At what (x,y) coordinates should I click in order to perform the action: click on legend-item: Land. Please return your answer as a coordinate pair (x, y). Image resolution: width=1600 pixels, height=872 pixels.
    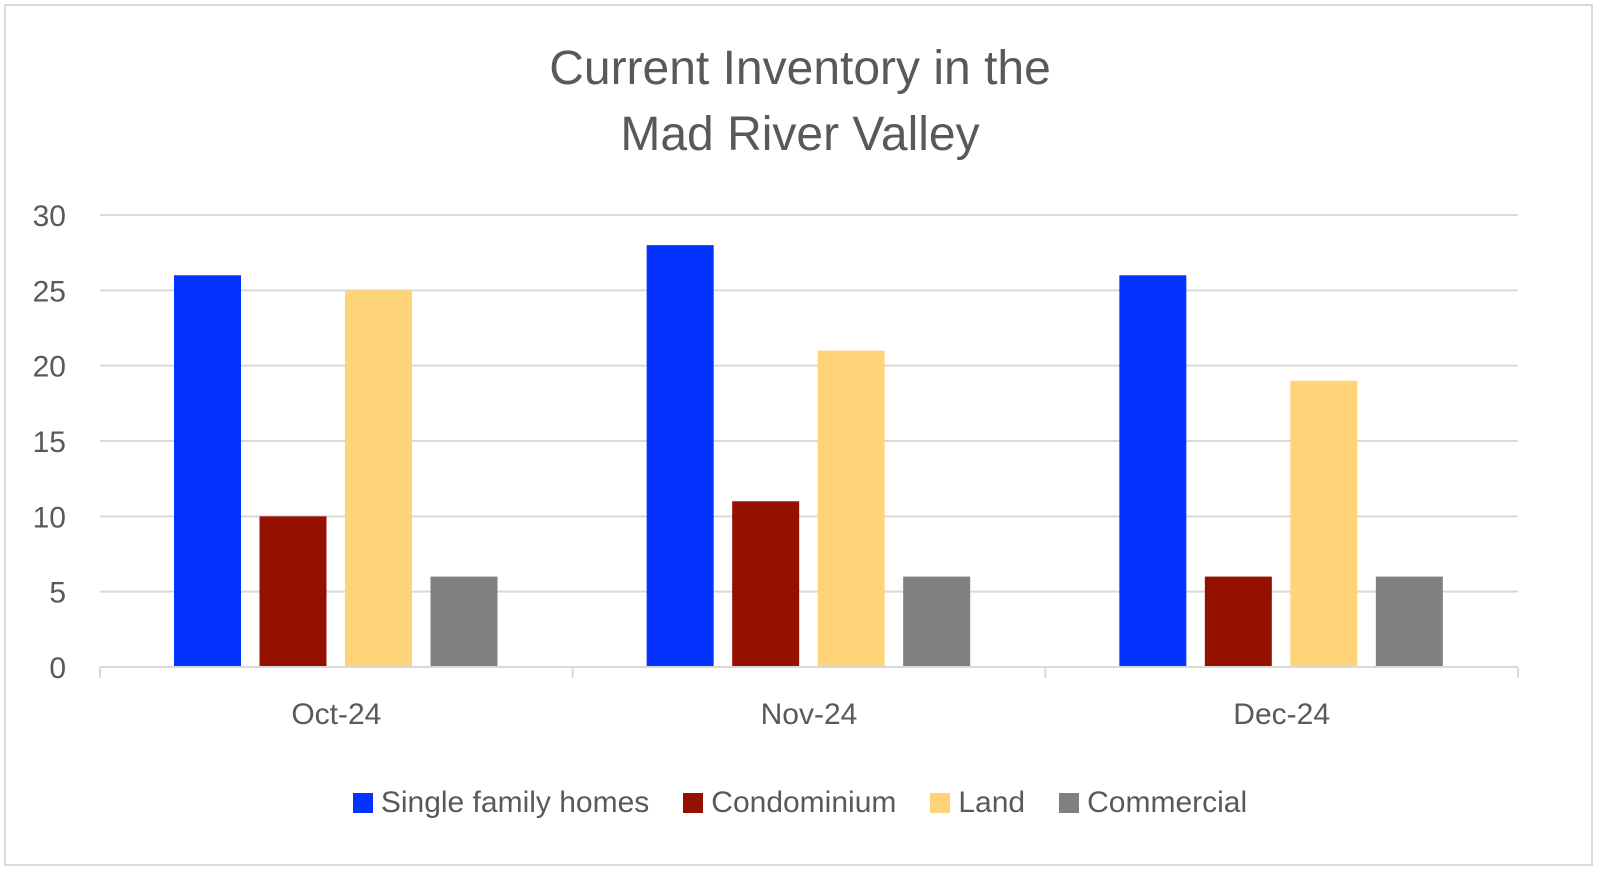
    Looking at the image, I should click on (977, 803).